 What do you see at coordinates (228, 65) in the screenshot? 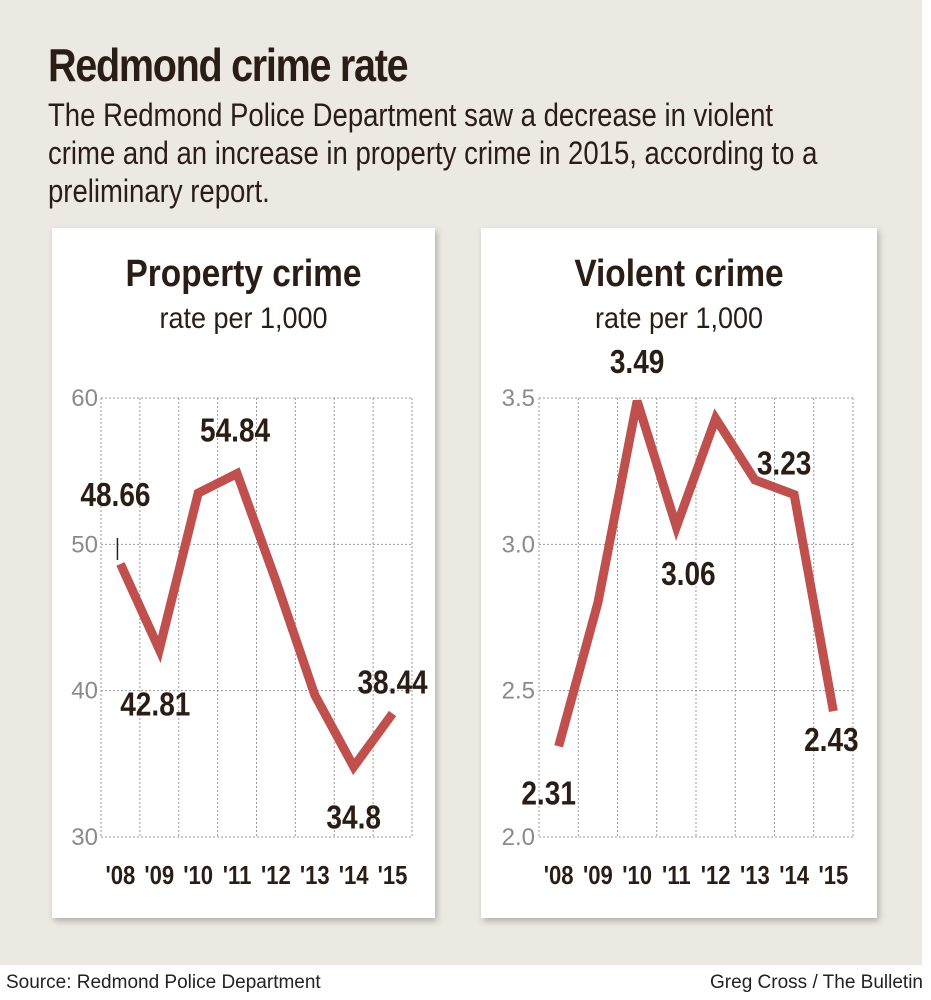
I see `page-title: Redmond crime rate` at bounding box center [228, 65].